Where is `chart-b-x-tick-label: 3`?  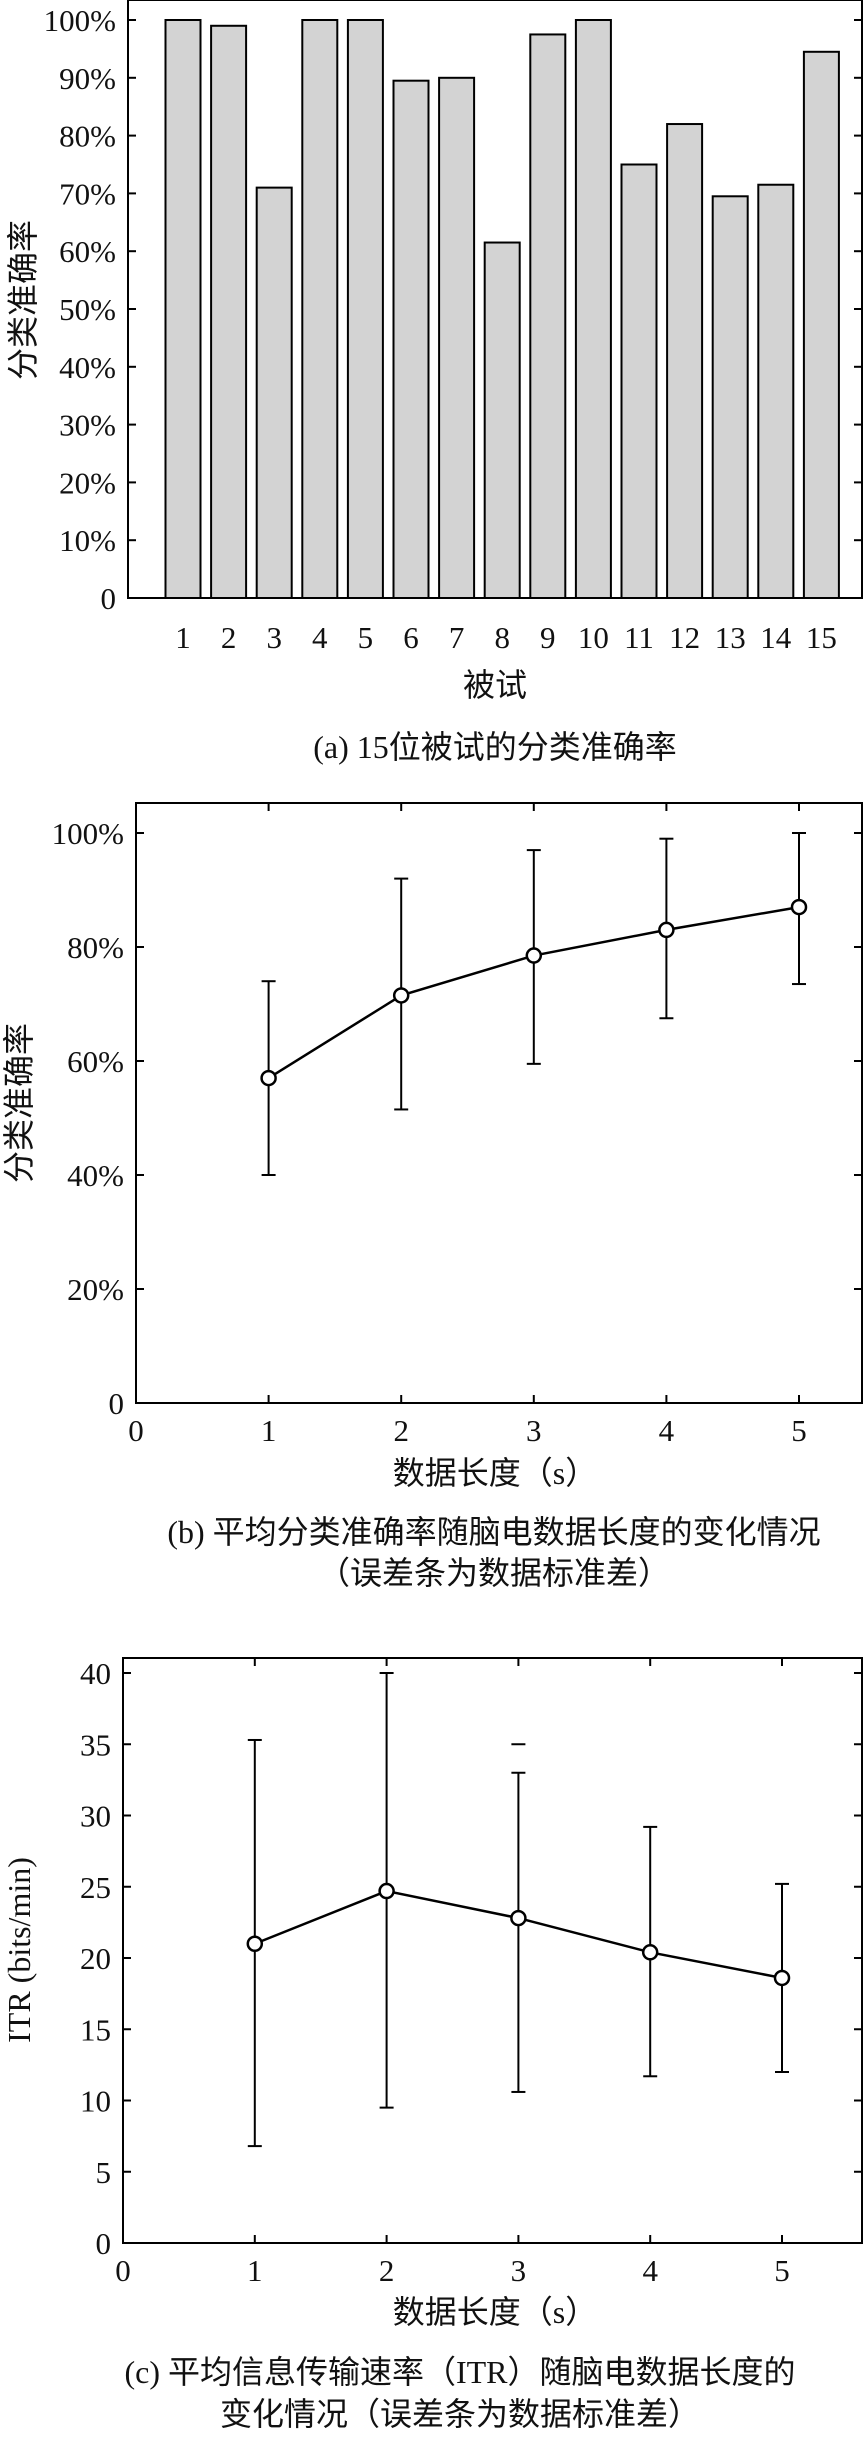
chart-b-x-tick-label: 3 is located at coordinates (534, 1430).